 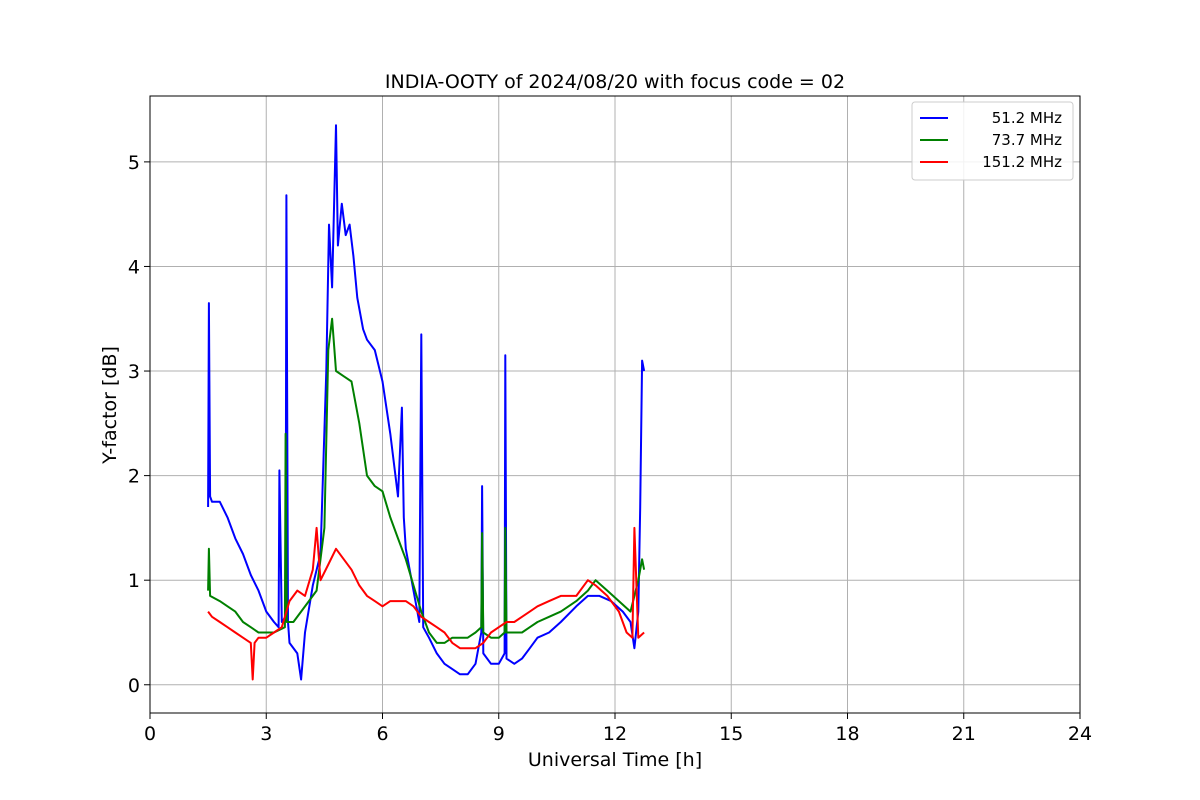 I want to click on legend-label: 73.7 MHz, so click(x=1027, y=140).